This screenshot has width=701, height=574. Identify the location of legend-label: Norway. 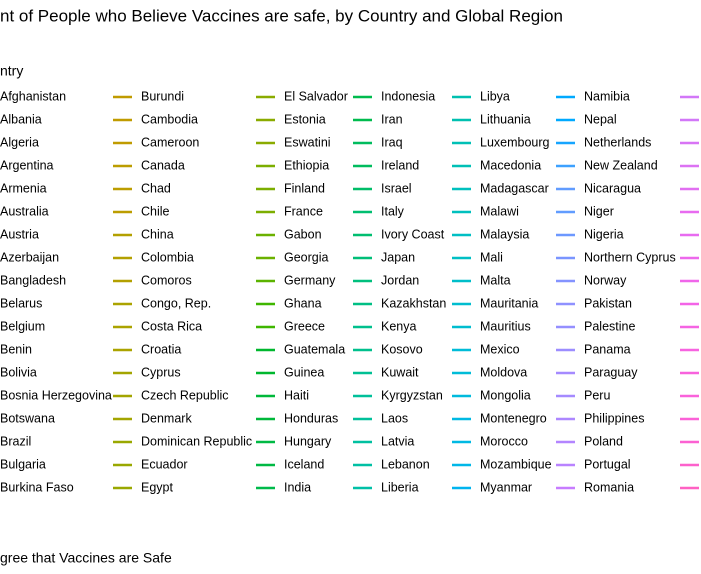
(605, 280).